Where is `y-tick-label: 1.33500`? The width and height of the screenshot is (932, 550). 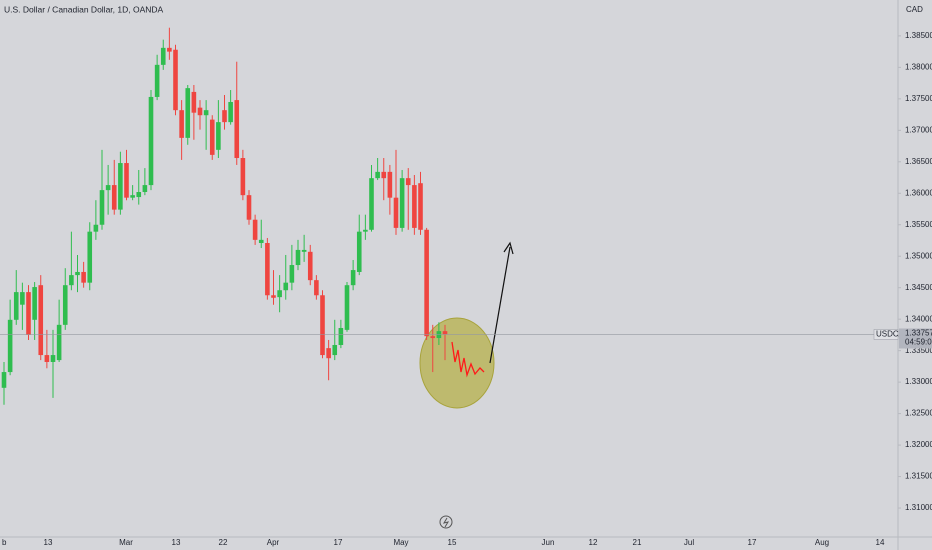
y-tick-label: 1.33500 is located at coordinates (918, 350).